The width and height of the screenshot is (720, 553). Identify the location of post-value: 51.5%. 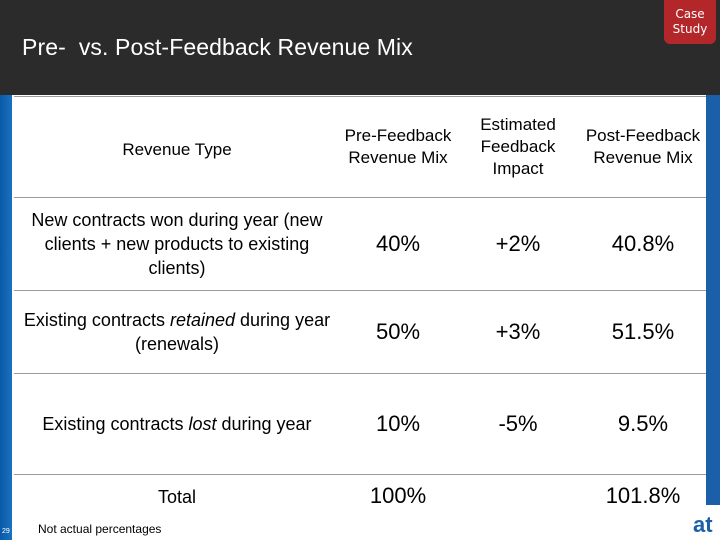
(643, 332).